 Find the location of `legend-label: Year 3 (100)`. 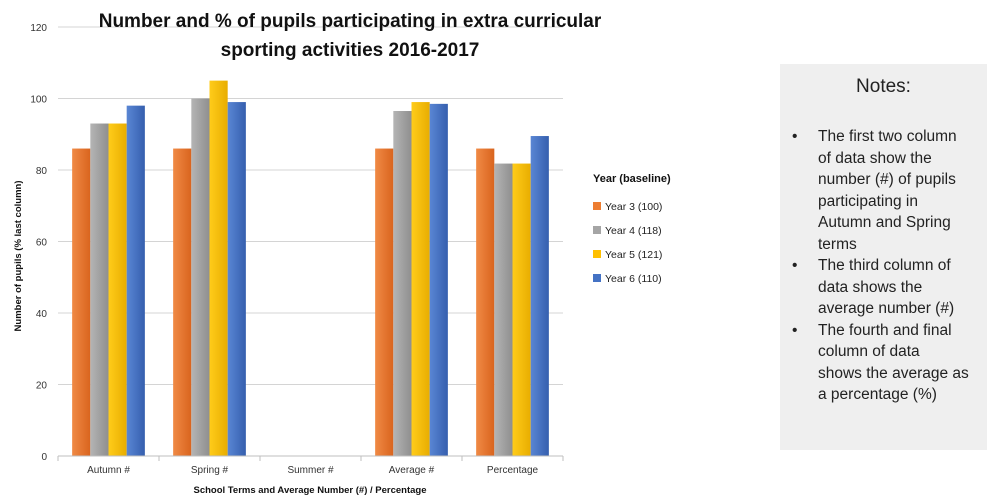

legend-label: Year 3 (100) is located at coordinates (633, 207).